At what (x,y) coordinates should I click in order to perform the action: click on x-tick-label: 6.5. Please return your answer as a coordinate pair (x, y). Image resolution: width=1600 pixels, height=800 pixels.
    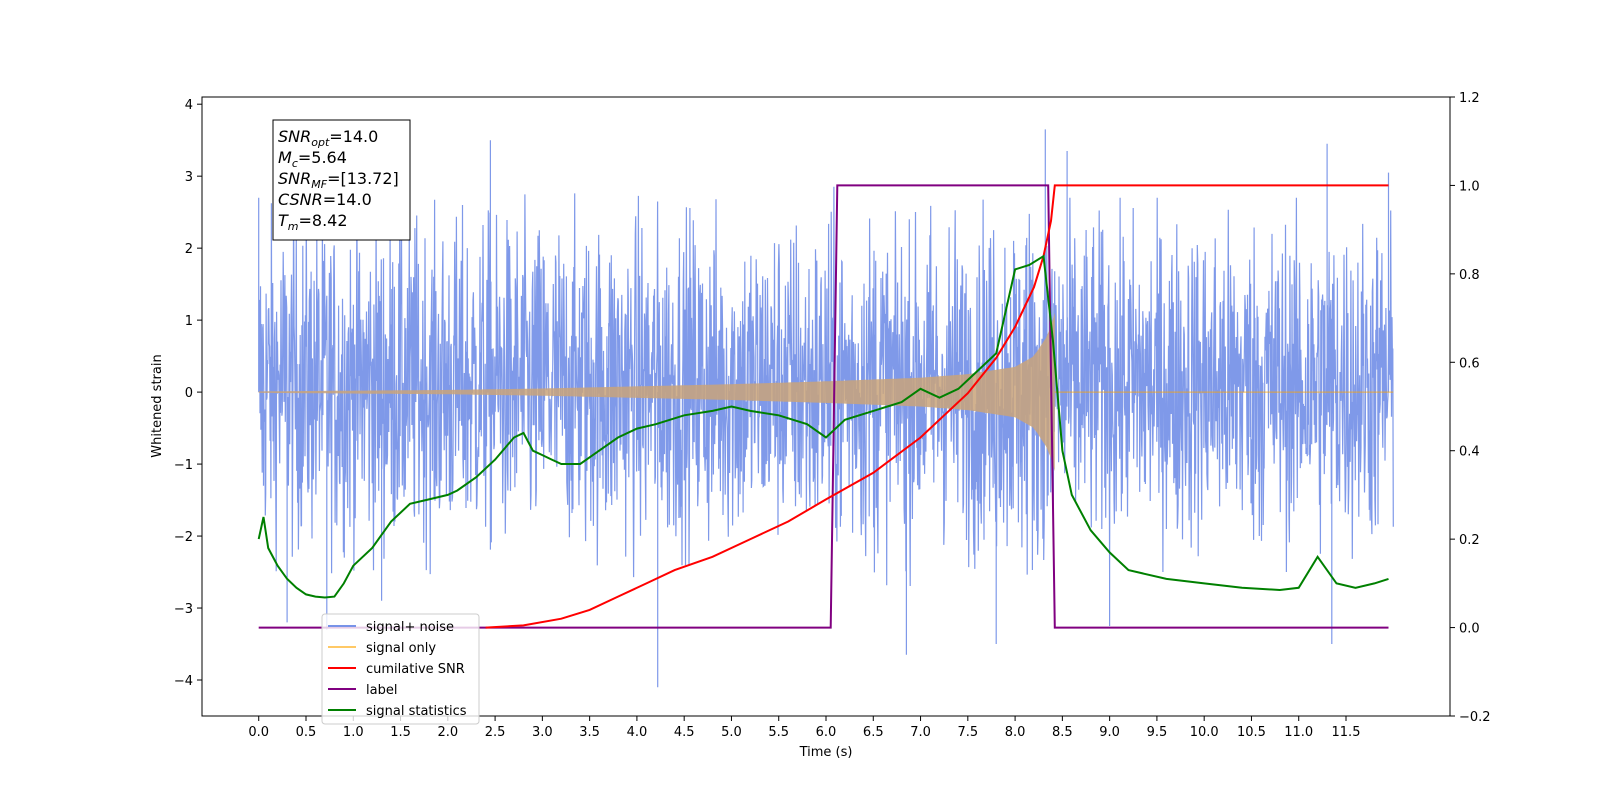
    Looking at the image, I should click on (873, 732).